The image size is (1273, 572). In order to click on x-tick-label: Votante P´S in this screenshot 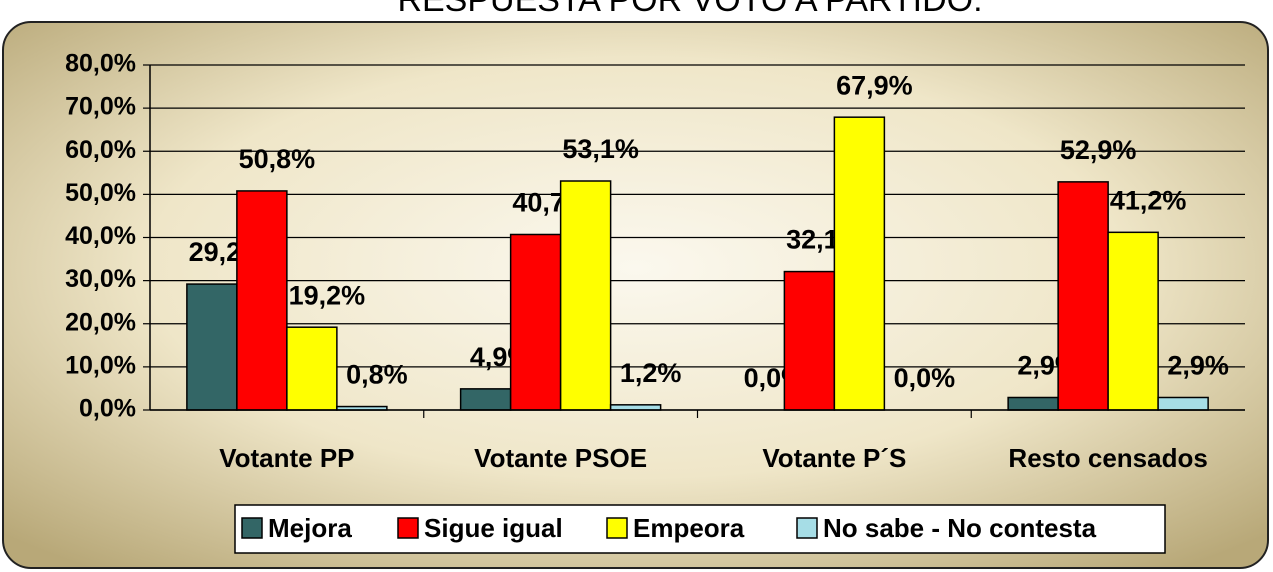, I will do `click(834, 458)`.